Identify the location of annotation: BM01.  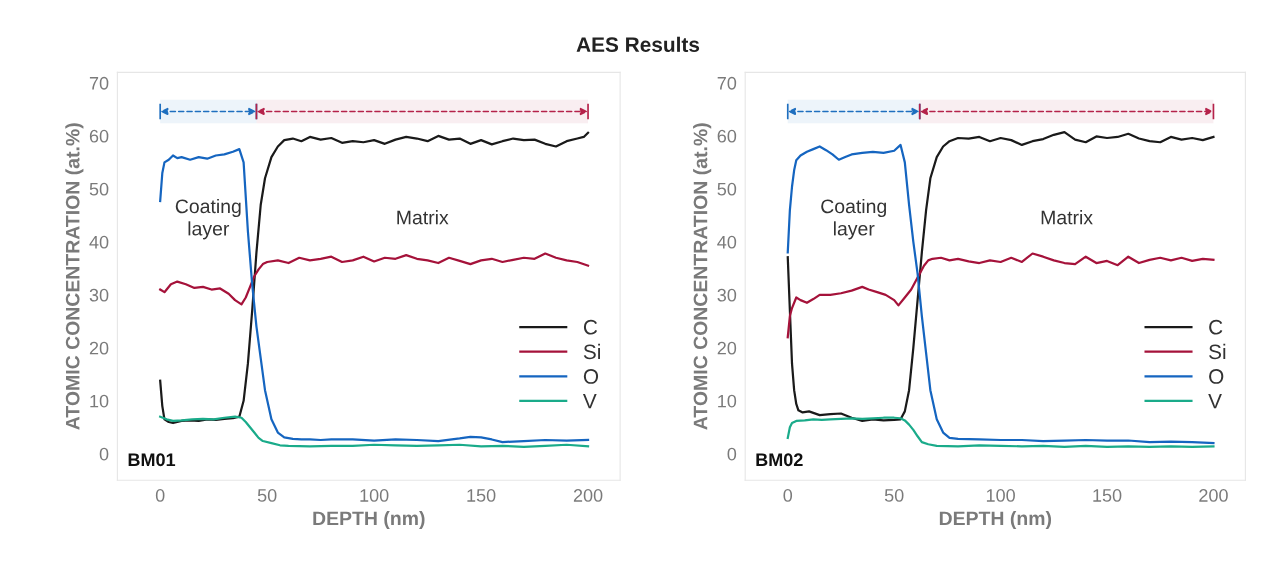
(152, 460).